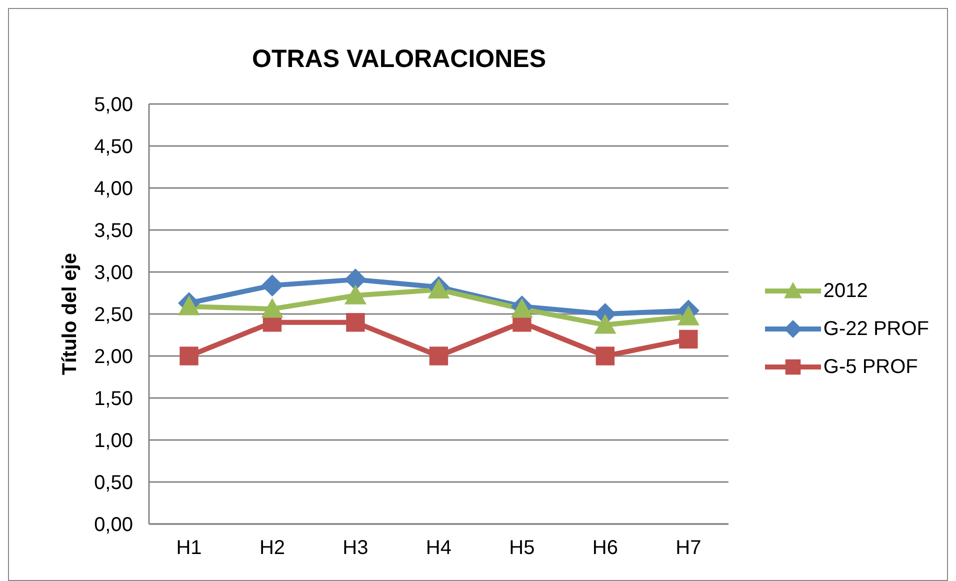 The image size is (956, 581). Describe the element at coordinates (113, 315) in the screenshot. I see `y-tick-label: 2,50` at that location.